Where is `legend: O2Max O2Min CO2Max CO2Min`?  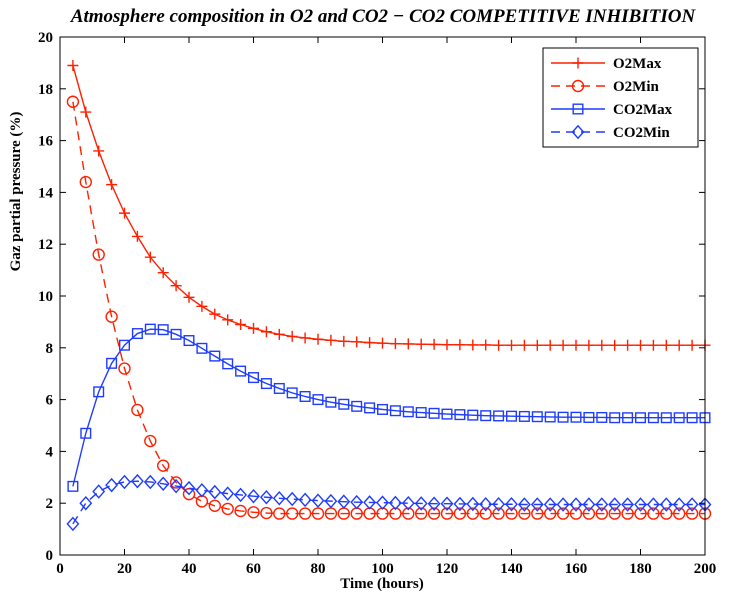 legend: O2Max O2Min CO2Max CO2Min is located at coordinates (620, 97).